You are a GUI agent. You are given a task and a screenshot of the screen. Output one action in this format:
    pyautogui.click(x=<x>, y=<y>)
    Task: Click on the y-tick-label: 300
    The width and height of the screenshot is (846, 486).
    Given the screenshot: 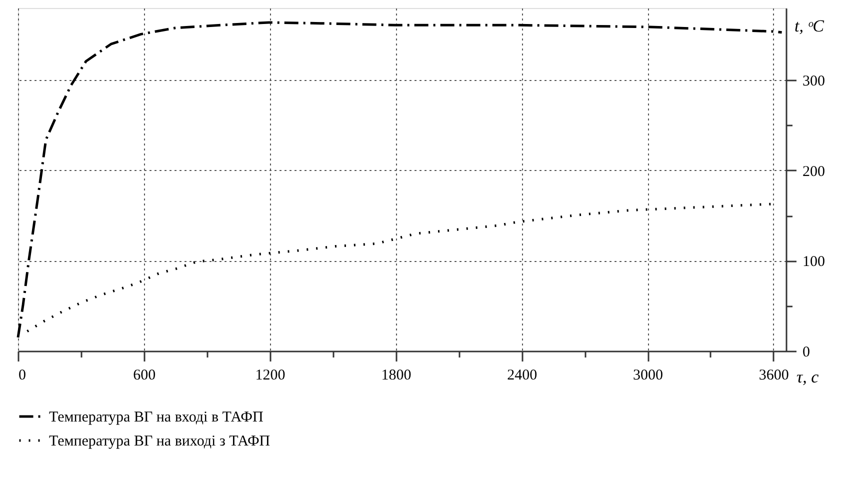 What is the action you would take?
    pyautogui.click(x=813, y=82)
    